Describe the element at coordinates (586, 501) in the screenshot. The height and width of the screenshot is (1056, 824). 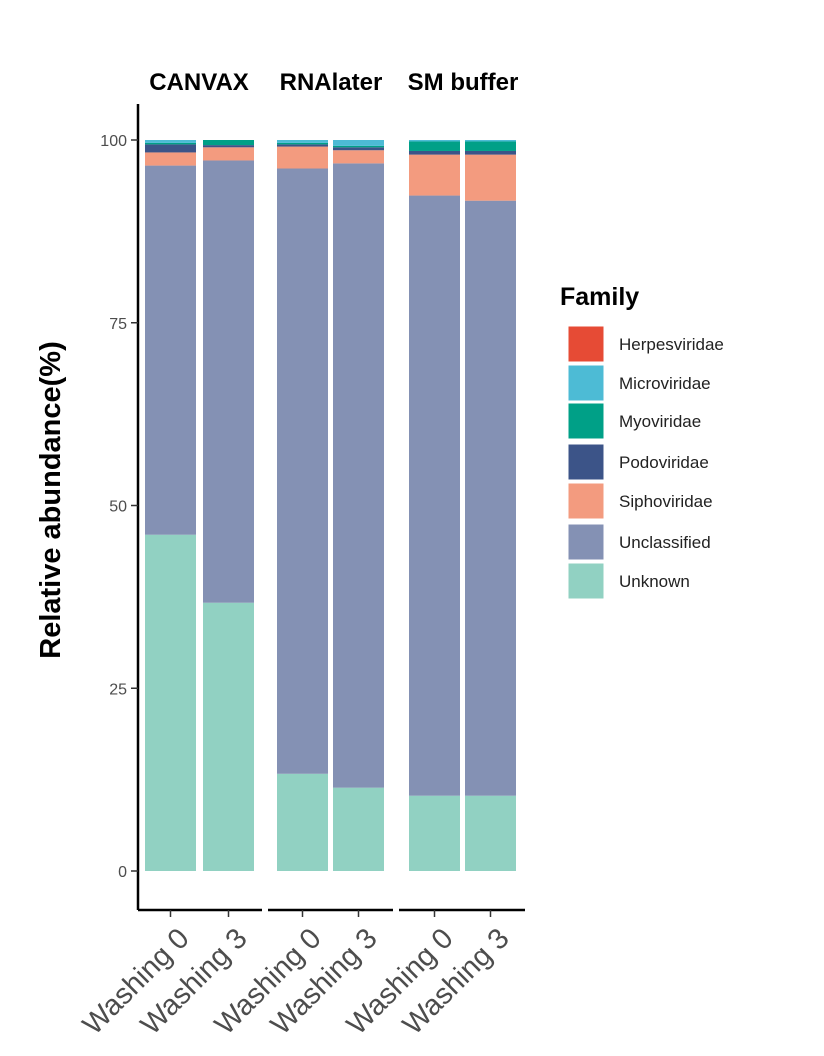
I see `legend-key-siphoviridae` at that location.